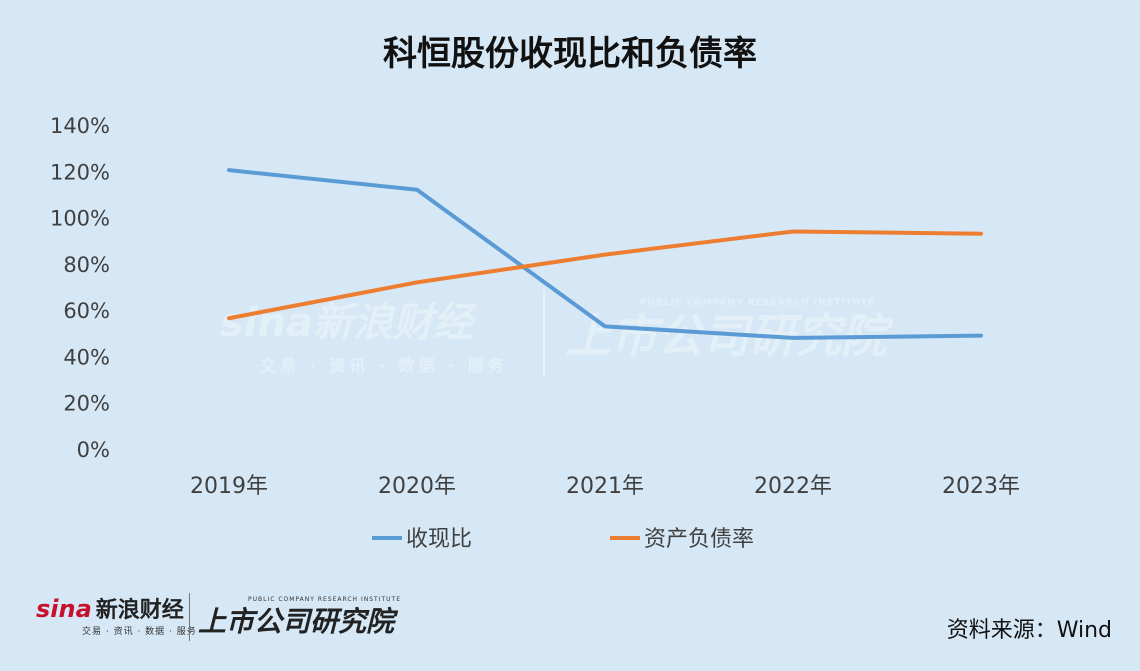 Image resolution: width=1140 pixels, height=671 pixels. Describe the element at coordinates (699, 539) in the screenshot. I see `legend-label: 资产负债率` at that location.